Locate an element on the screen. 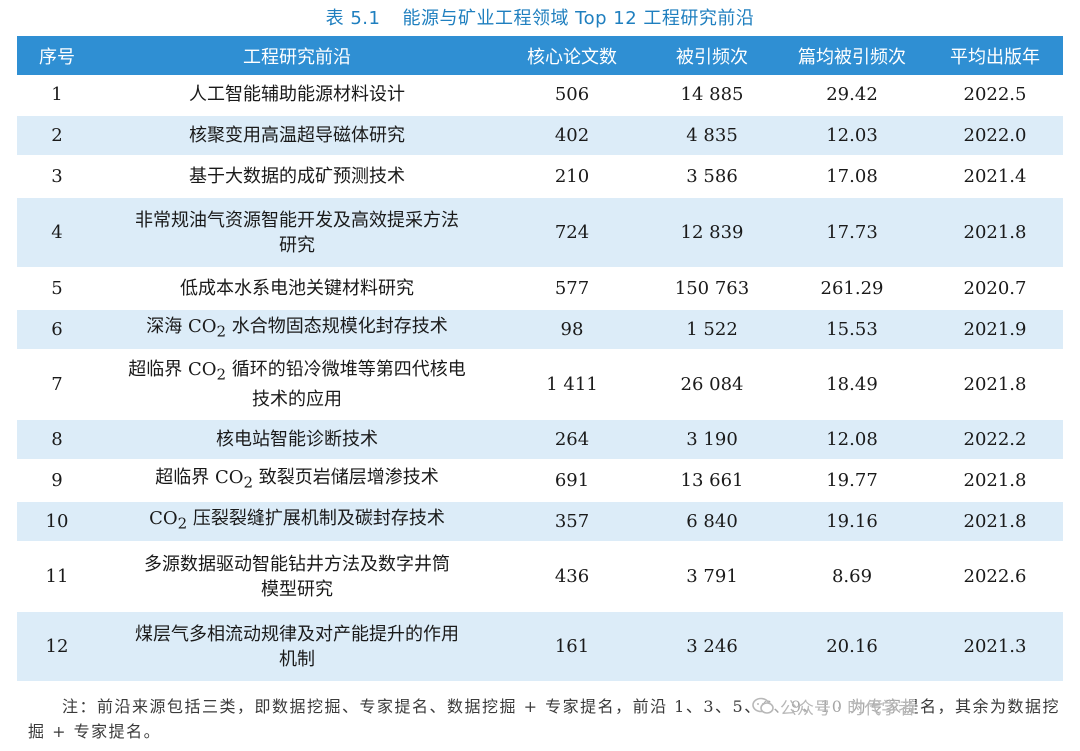 Image resolution: width=1080 pixels, height=751 pixels. core-papers: 1 411 is located at coordinates (572, 385).